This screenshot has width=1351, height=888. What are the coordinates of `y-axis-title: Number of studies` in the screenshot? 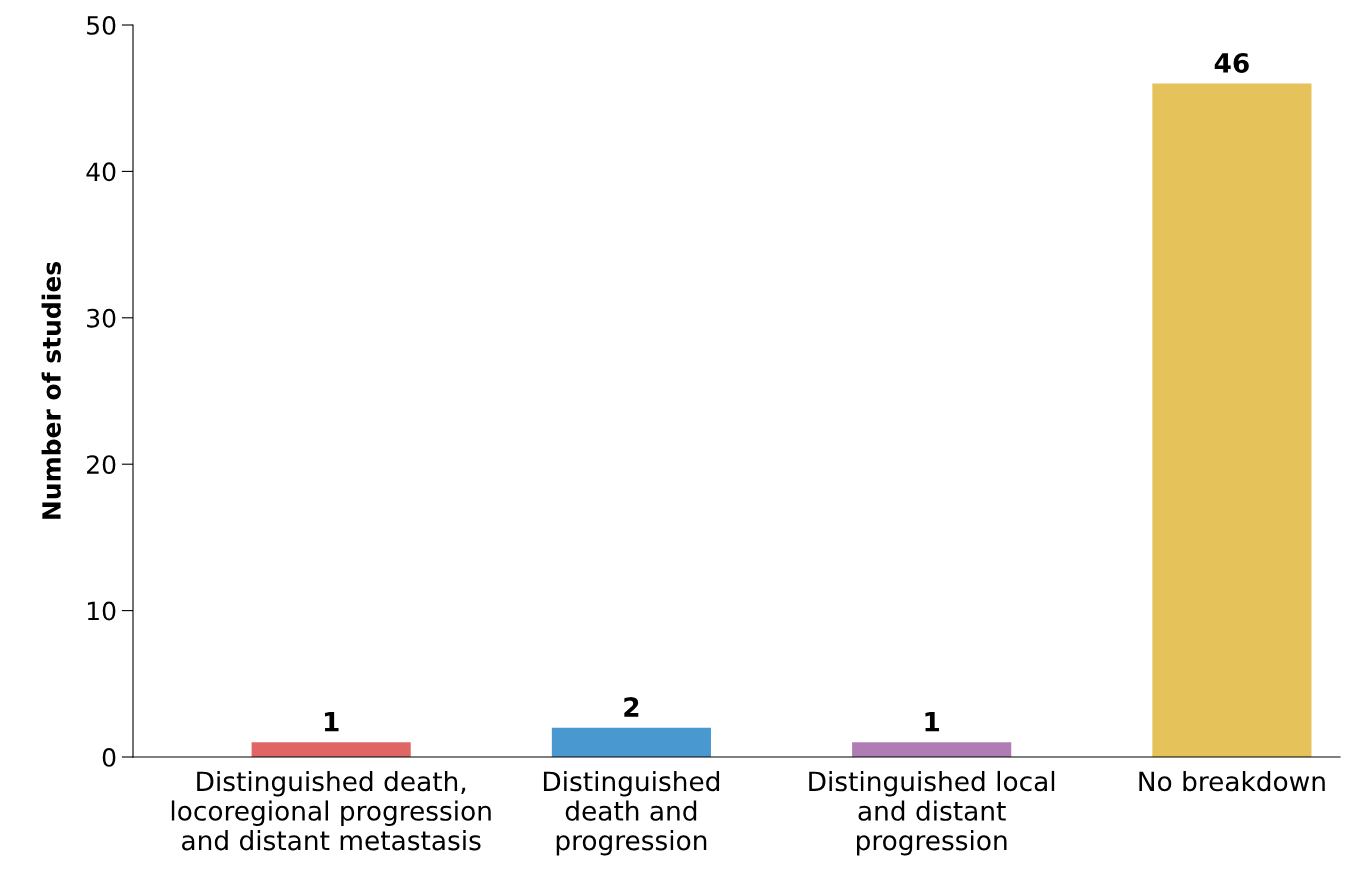 It's located at (51, 390).